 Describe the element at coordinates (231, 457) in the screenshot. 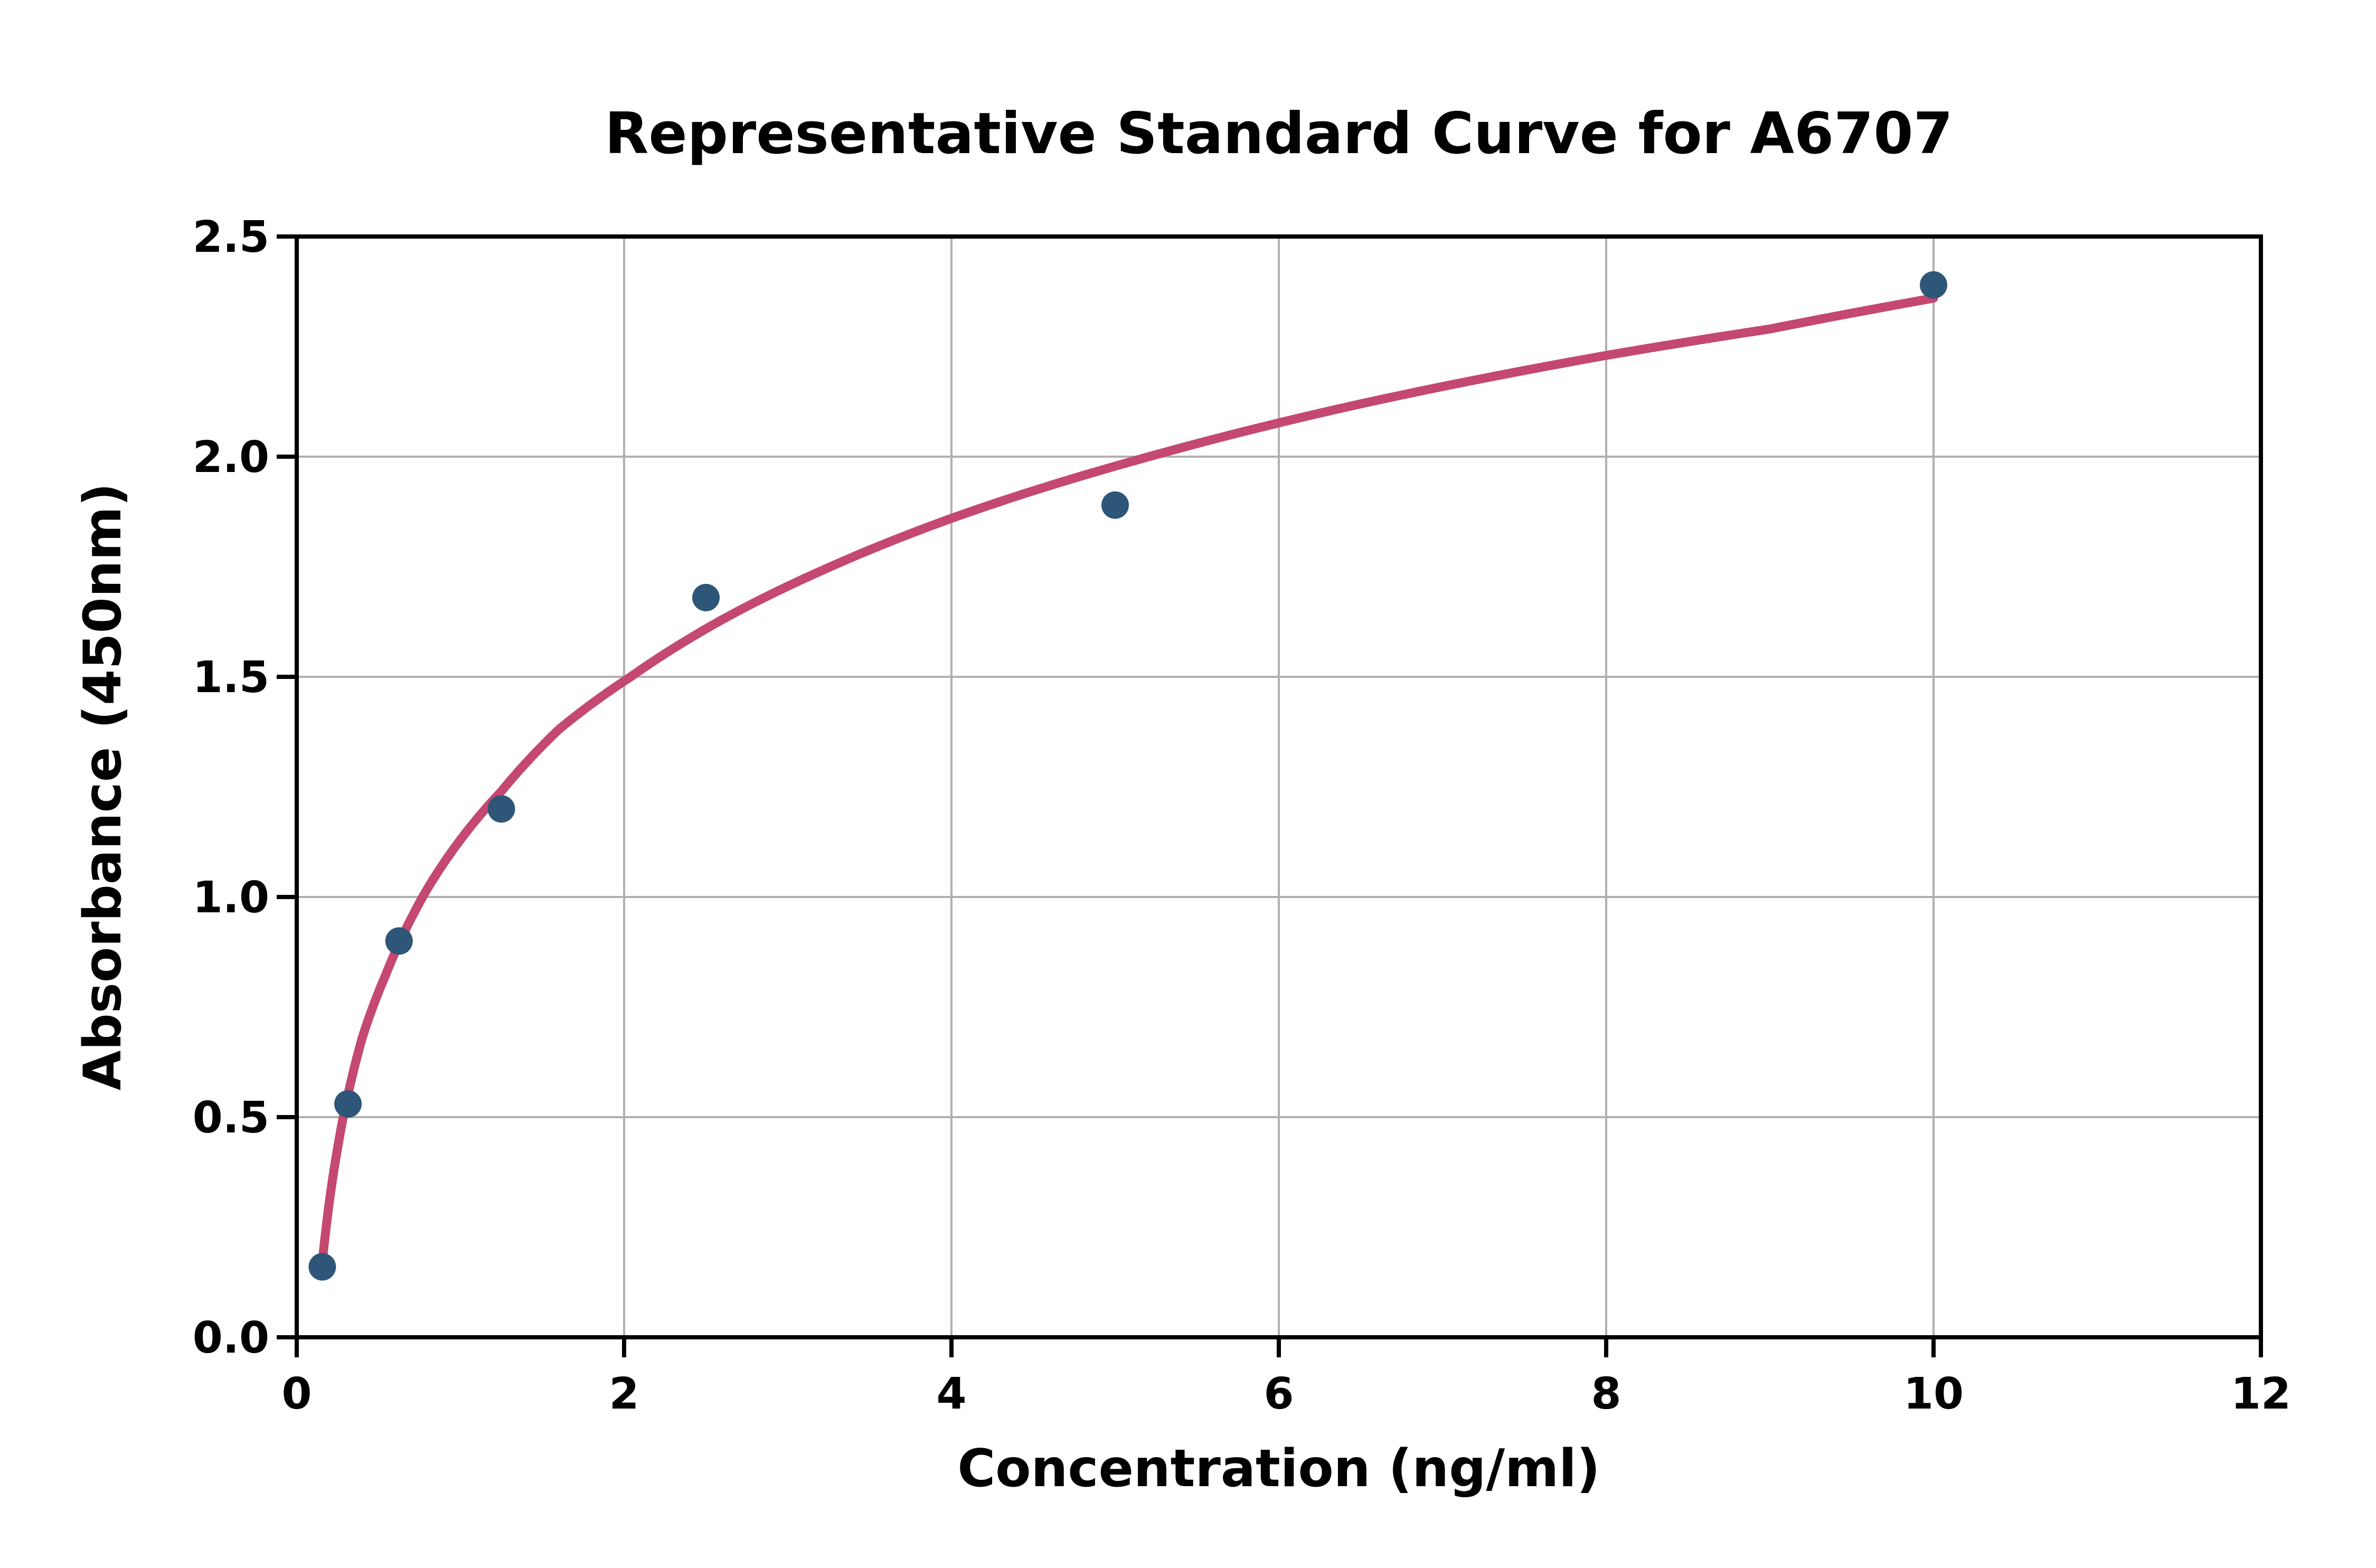

I see `y-tick-label: 2.0` at that location.